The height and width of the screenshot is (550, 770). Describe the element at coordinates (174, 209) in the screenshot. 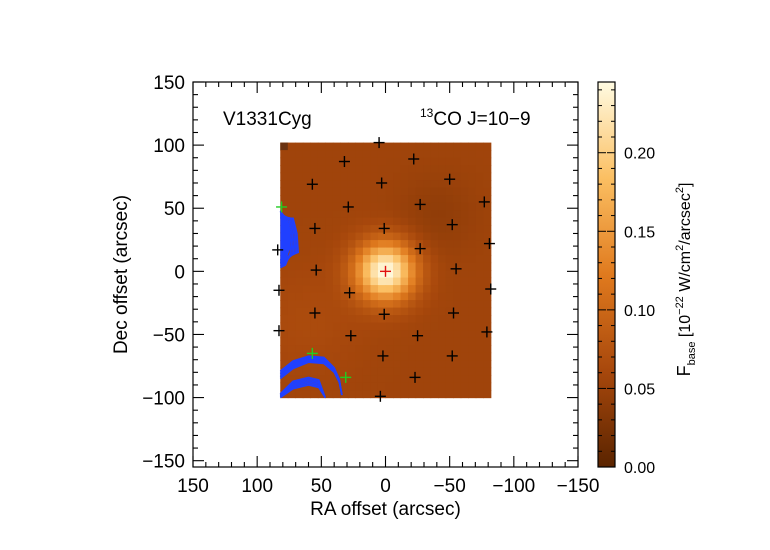

I see `y-tick-label: 50` at that location.